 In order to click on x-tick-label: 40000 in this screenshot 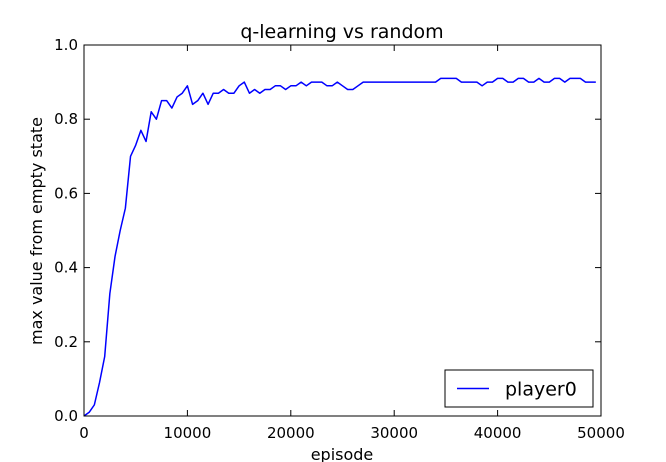, I will do `click(498, 433)`.